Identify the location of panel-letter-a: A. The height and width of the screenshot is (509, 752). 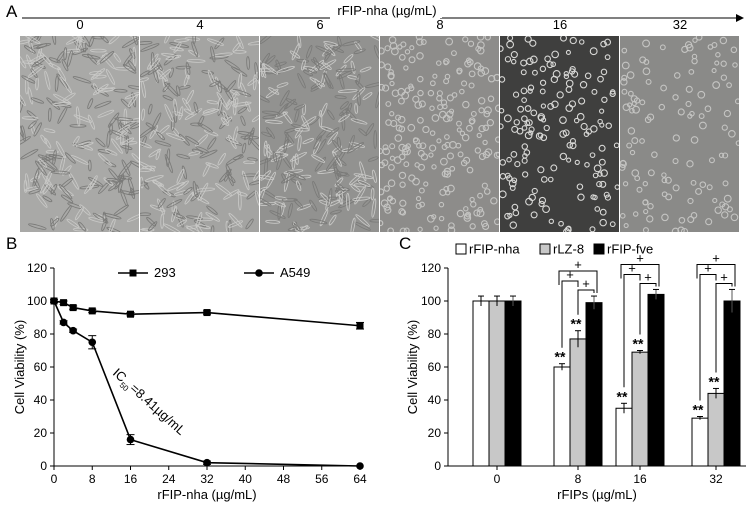
(12, 11).